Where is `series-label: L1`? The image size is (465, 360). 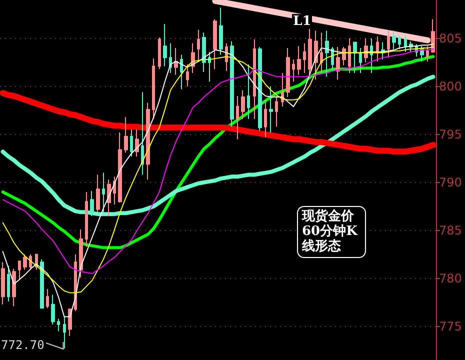
series-label: L1 is located at coordinates (302, 21).